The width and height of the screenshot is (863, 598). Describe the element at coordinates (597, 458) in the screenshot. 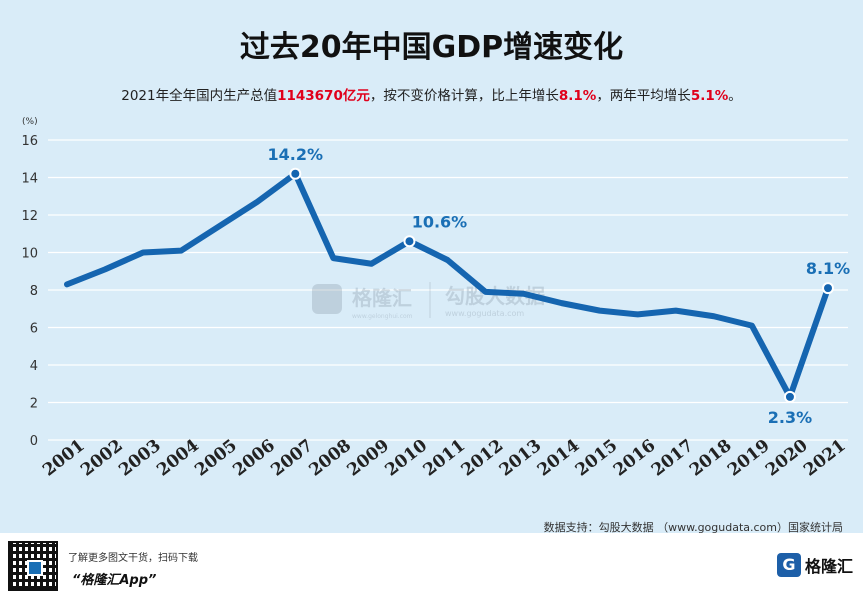

I see `x-tick-label: 2015` at that location.